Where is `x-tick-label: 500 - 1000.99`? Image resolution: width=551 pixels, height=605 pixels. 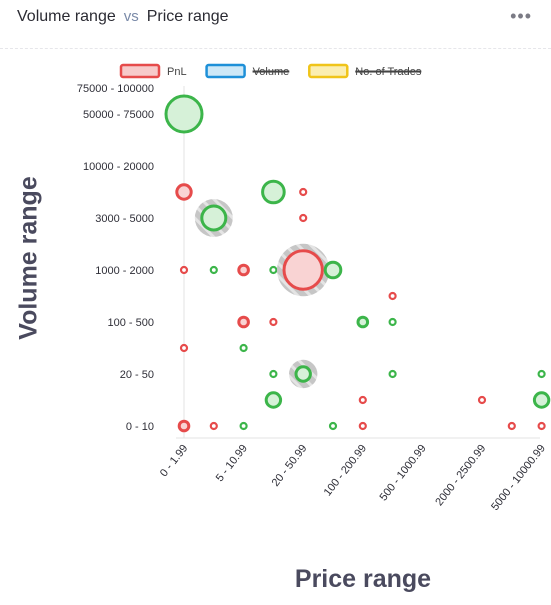
x-tick-label: 500 - 1000.99 is located at coordinates (403, 472).